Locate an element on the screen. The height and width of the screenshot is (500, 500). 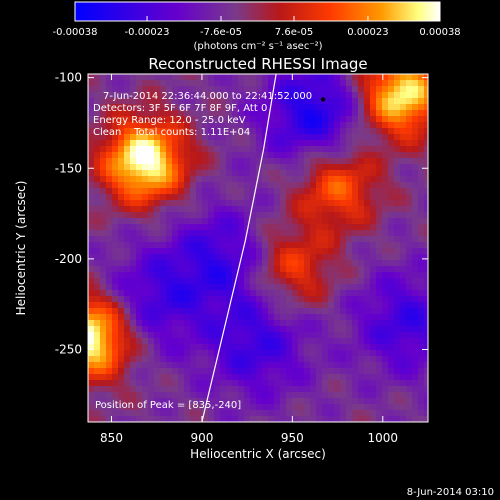
timestamp: 8-Jun-2014 03:10 is located at coordinates (450, 492).